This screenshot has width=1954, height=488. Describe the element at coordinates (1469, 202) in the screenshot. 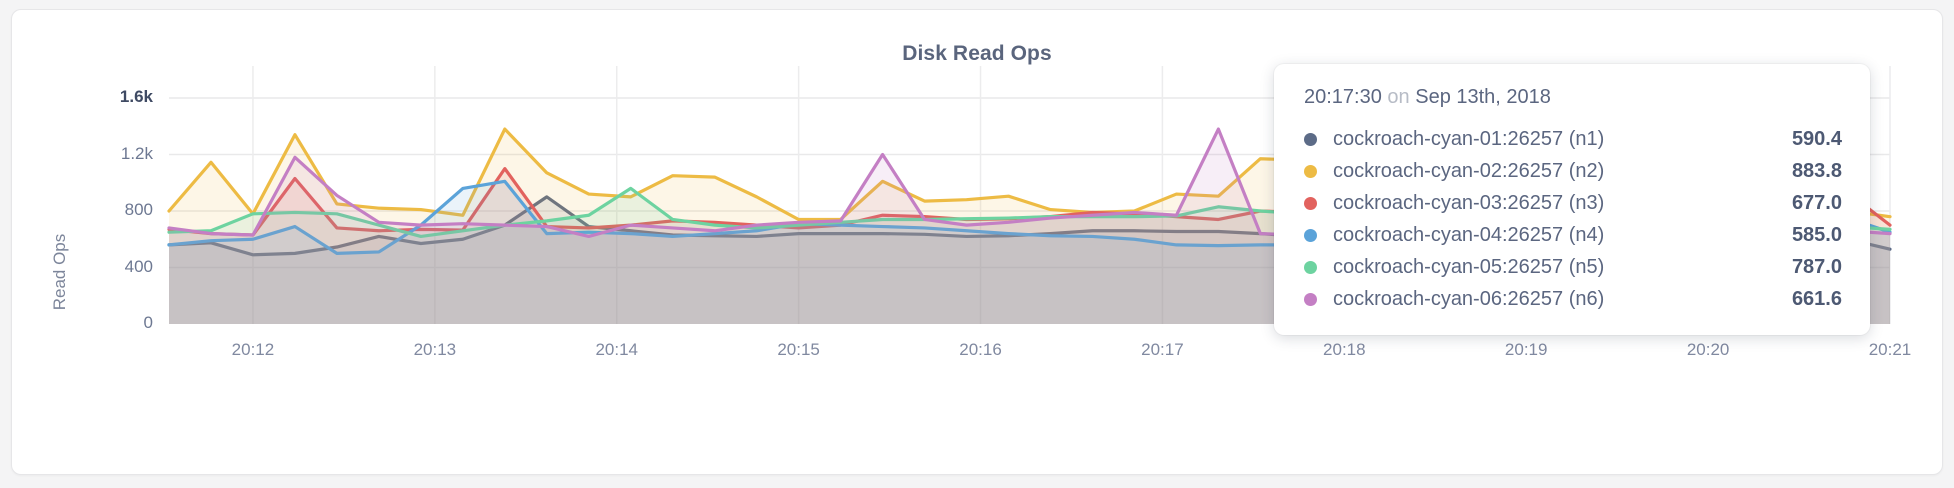

I see `tooltip-series-name: cockroach-cyan-03:26257 (n3)` at that location.